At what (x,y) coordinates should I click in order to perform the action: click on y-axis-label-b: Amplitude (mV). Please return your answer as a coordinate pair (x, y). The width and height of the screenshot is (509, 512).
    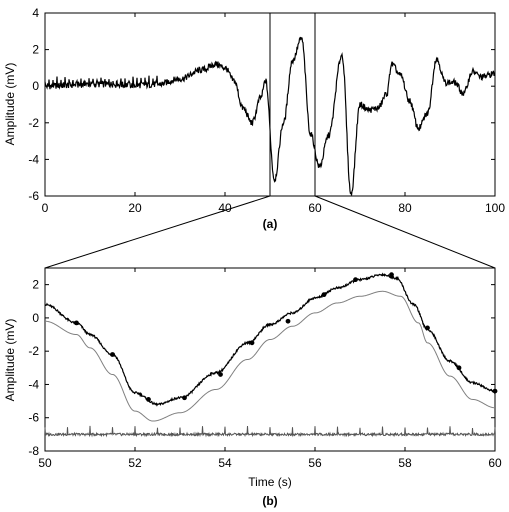
    Looking at the image, I should click on (10, 360).